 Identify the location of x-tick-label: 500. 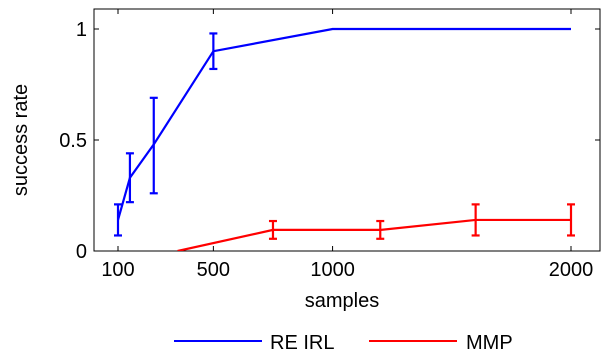
(213, 270).